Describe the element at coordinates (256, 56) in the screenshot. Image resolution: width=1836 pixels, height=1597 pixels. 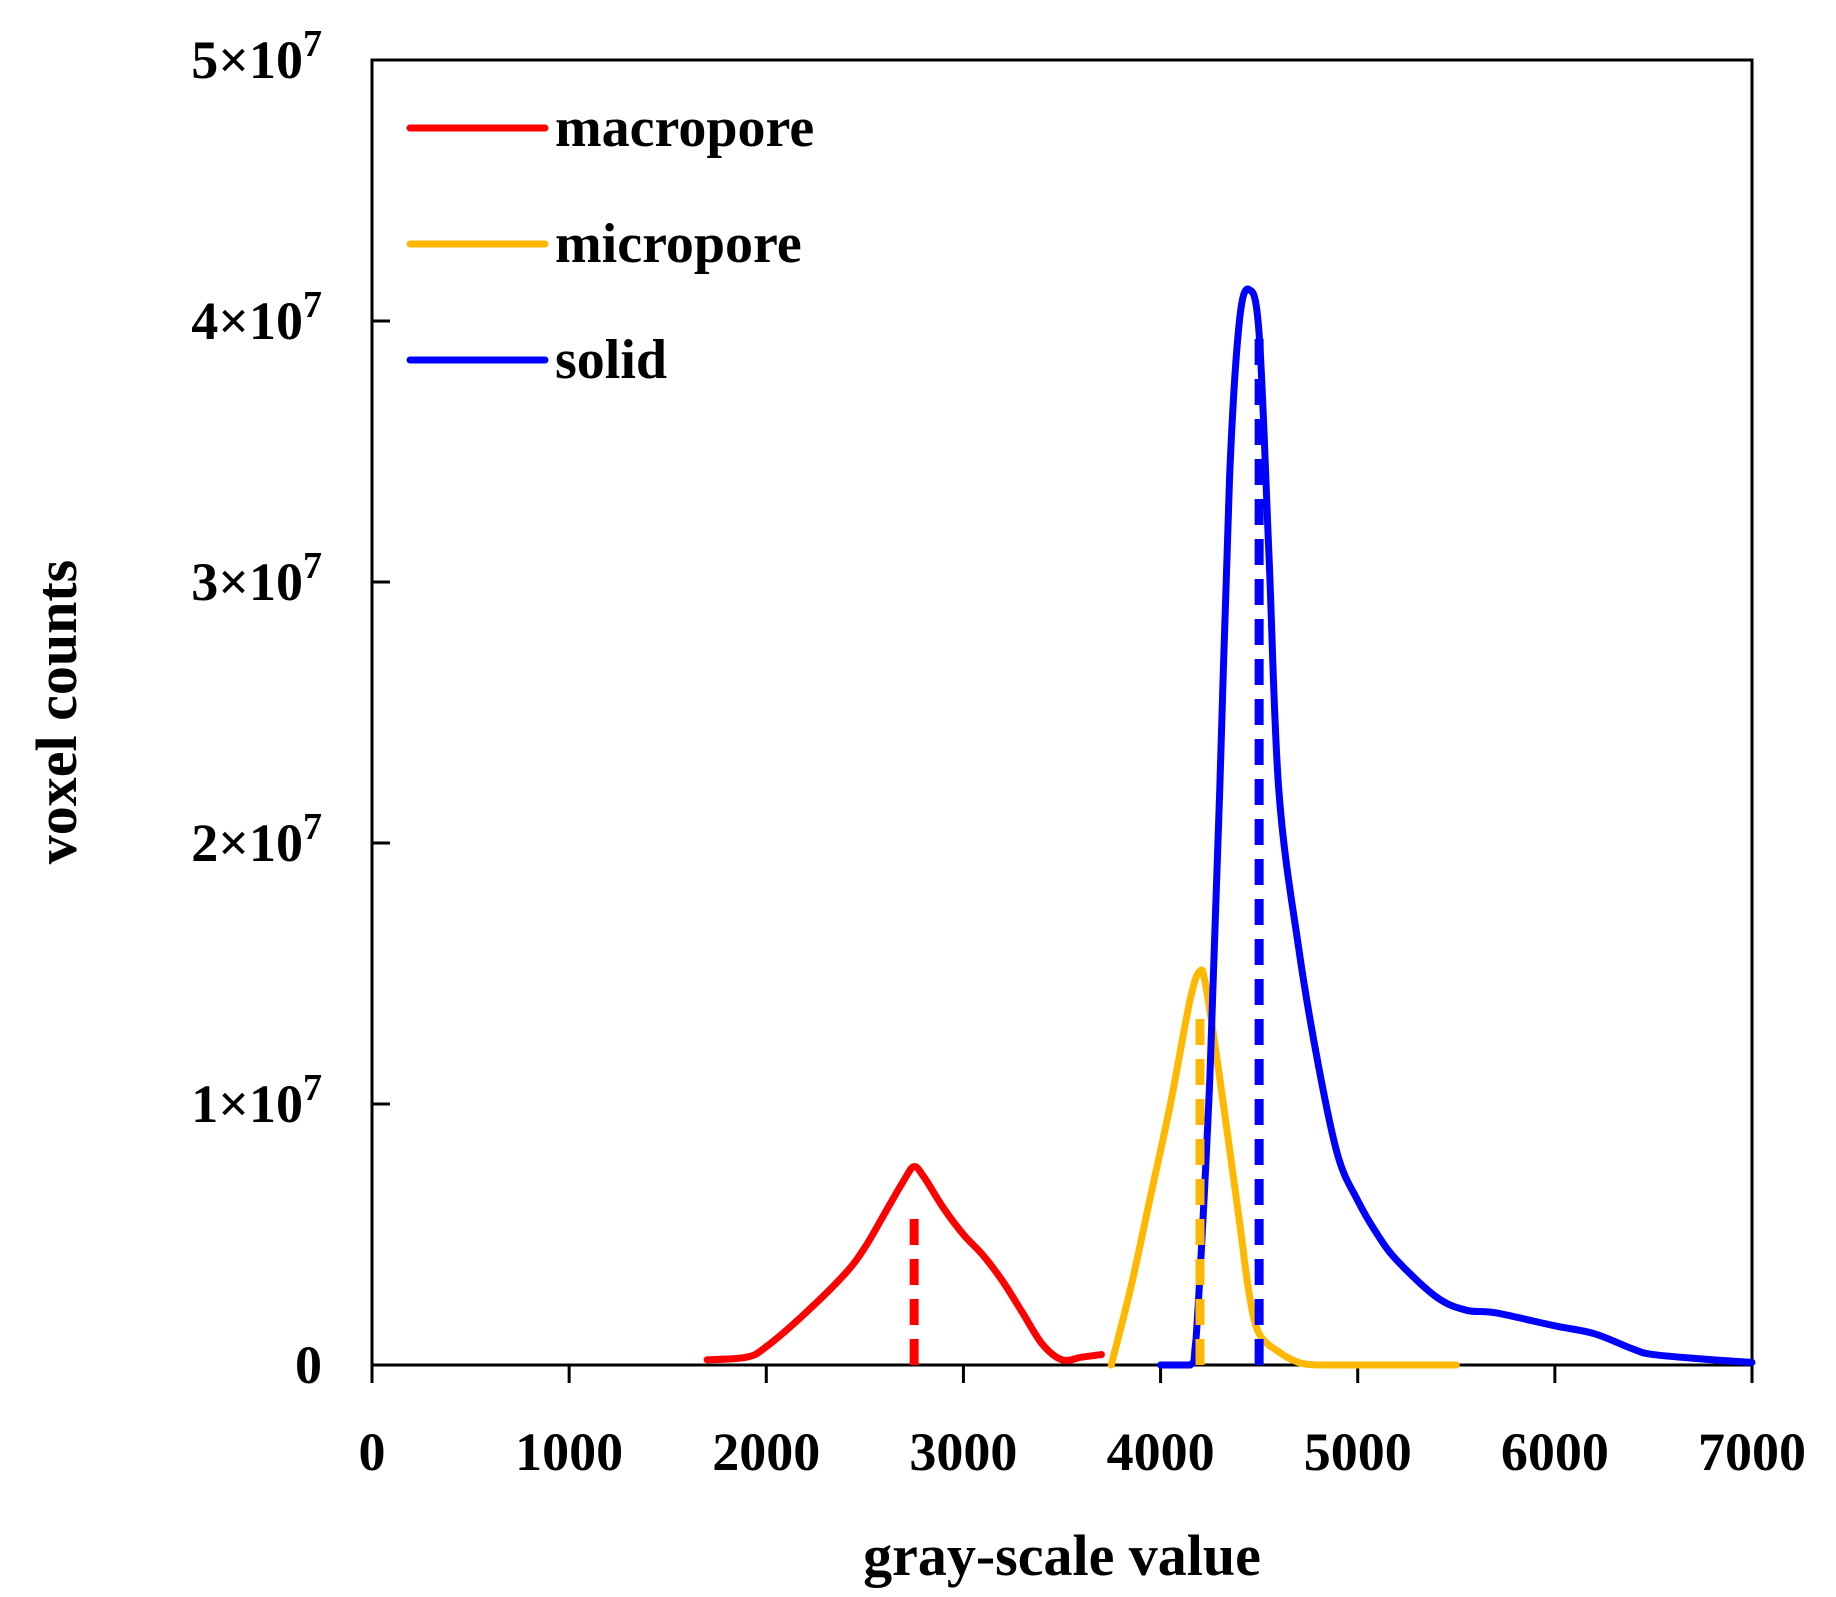
I see `y-tick-label: 5×10⁷` at that location.